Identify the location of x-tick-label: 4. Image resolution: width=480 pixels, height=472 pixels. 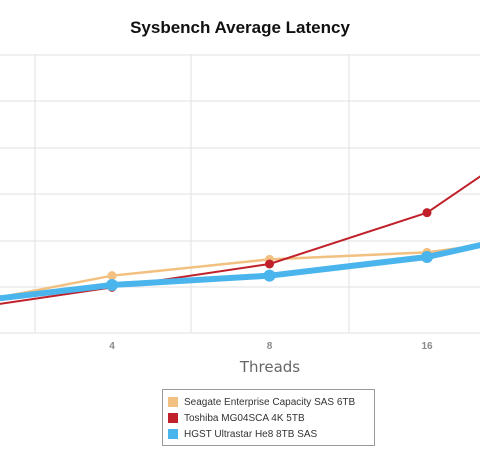
(112, 346).